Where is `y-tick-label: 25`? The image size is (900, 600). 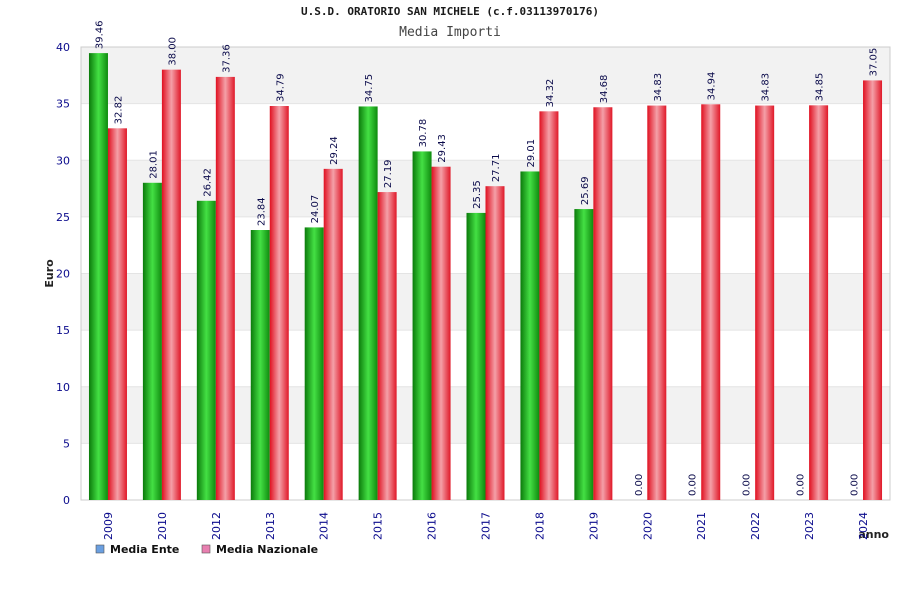
y-tick-label: 25 is located at coordinates (63, 217).